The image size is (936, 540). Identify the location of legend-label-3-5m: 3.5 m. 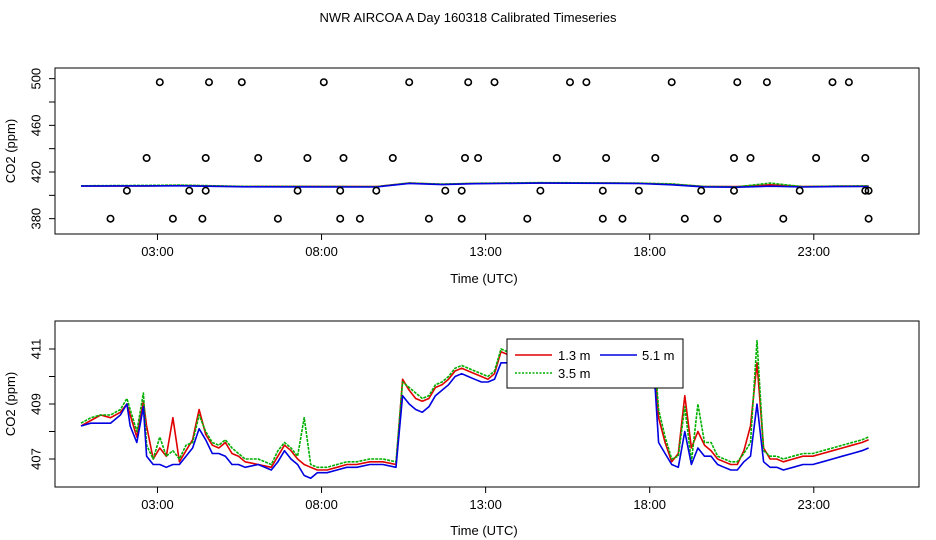
(574, 373).